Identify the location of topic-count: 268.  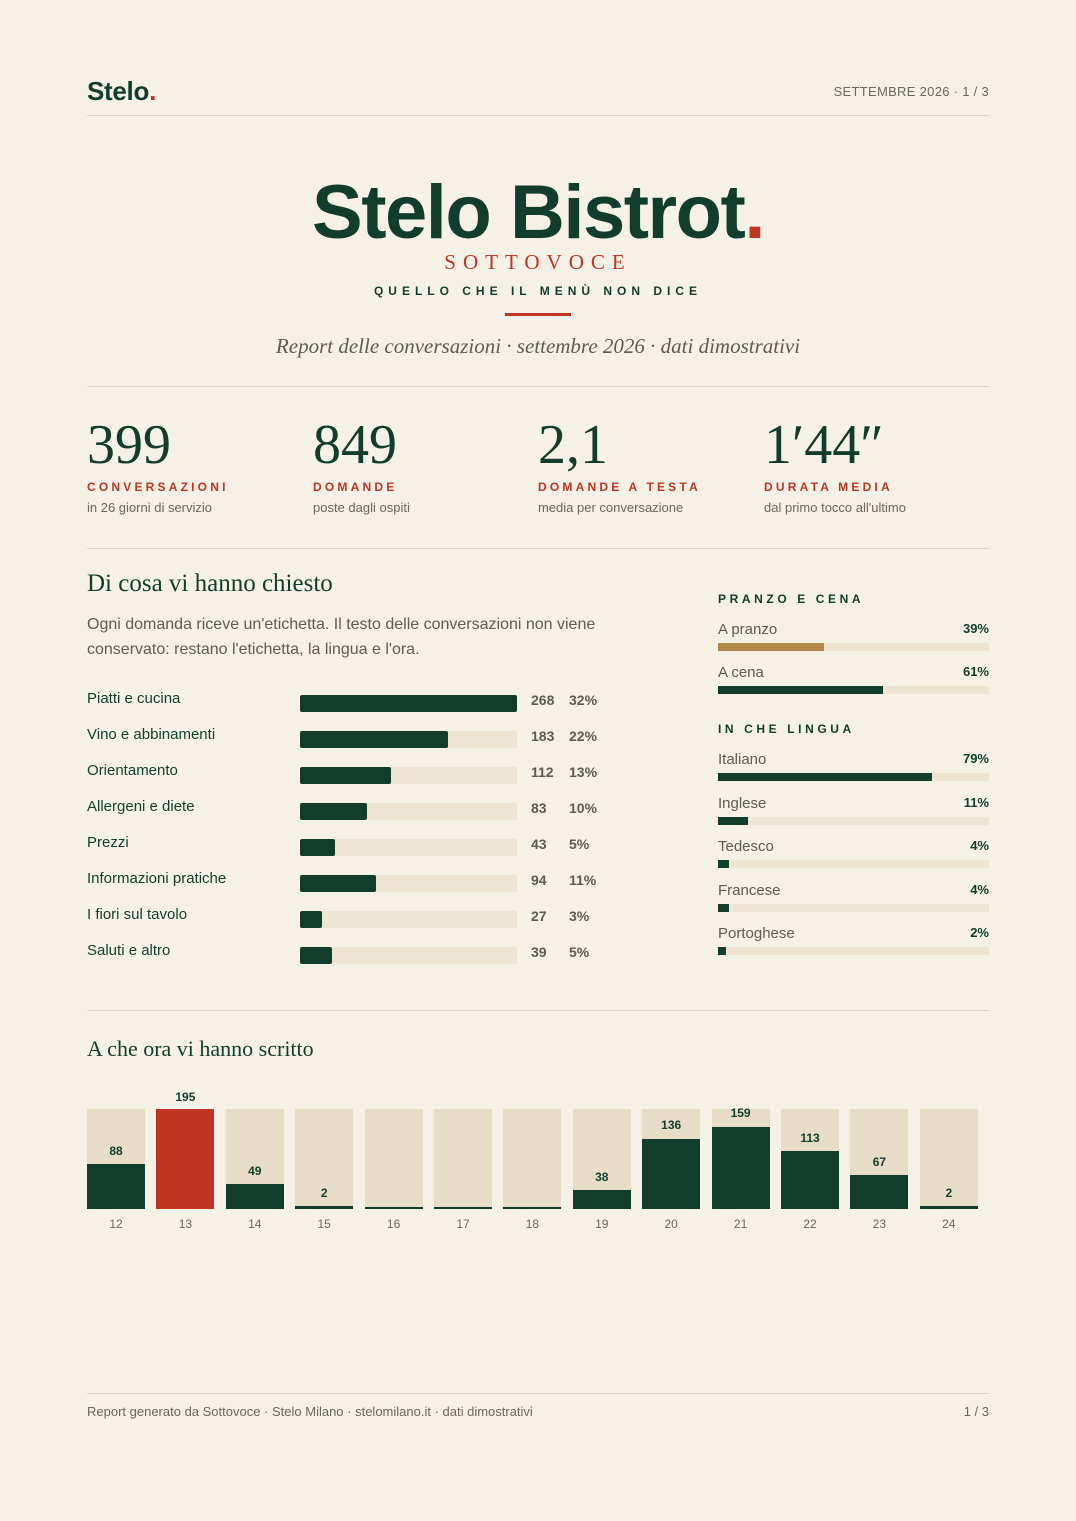
(543, 700).